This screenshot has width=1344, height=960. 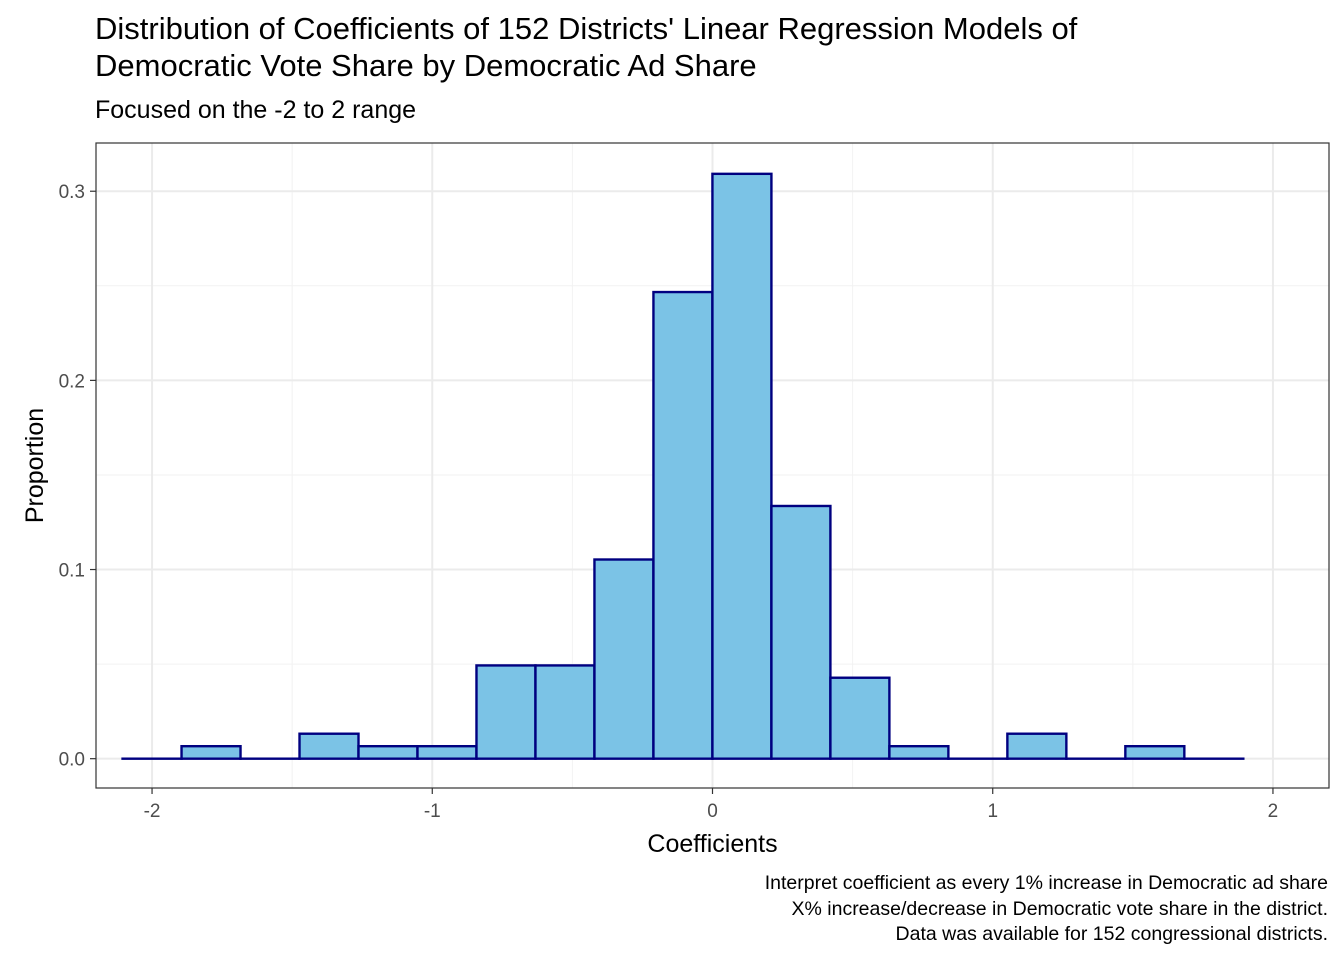 What do you see at coordinates (72, 381) in the screenshot?
I see `y-tick-label-2: 0.2` at bounding box center [72, 381].